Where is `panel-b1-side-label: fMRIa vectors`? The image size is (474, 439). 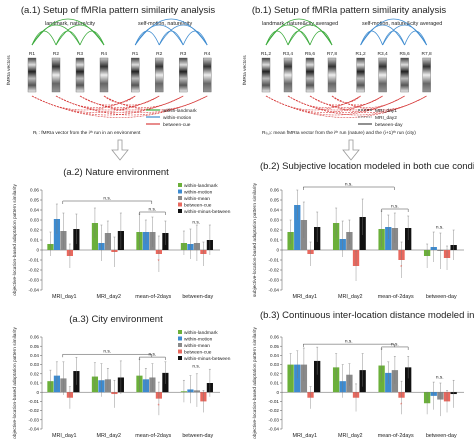 panel-b1-side-label: fMRIa vectors is located at coordinates (245, 70).